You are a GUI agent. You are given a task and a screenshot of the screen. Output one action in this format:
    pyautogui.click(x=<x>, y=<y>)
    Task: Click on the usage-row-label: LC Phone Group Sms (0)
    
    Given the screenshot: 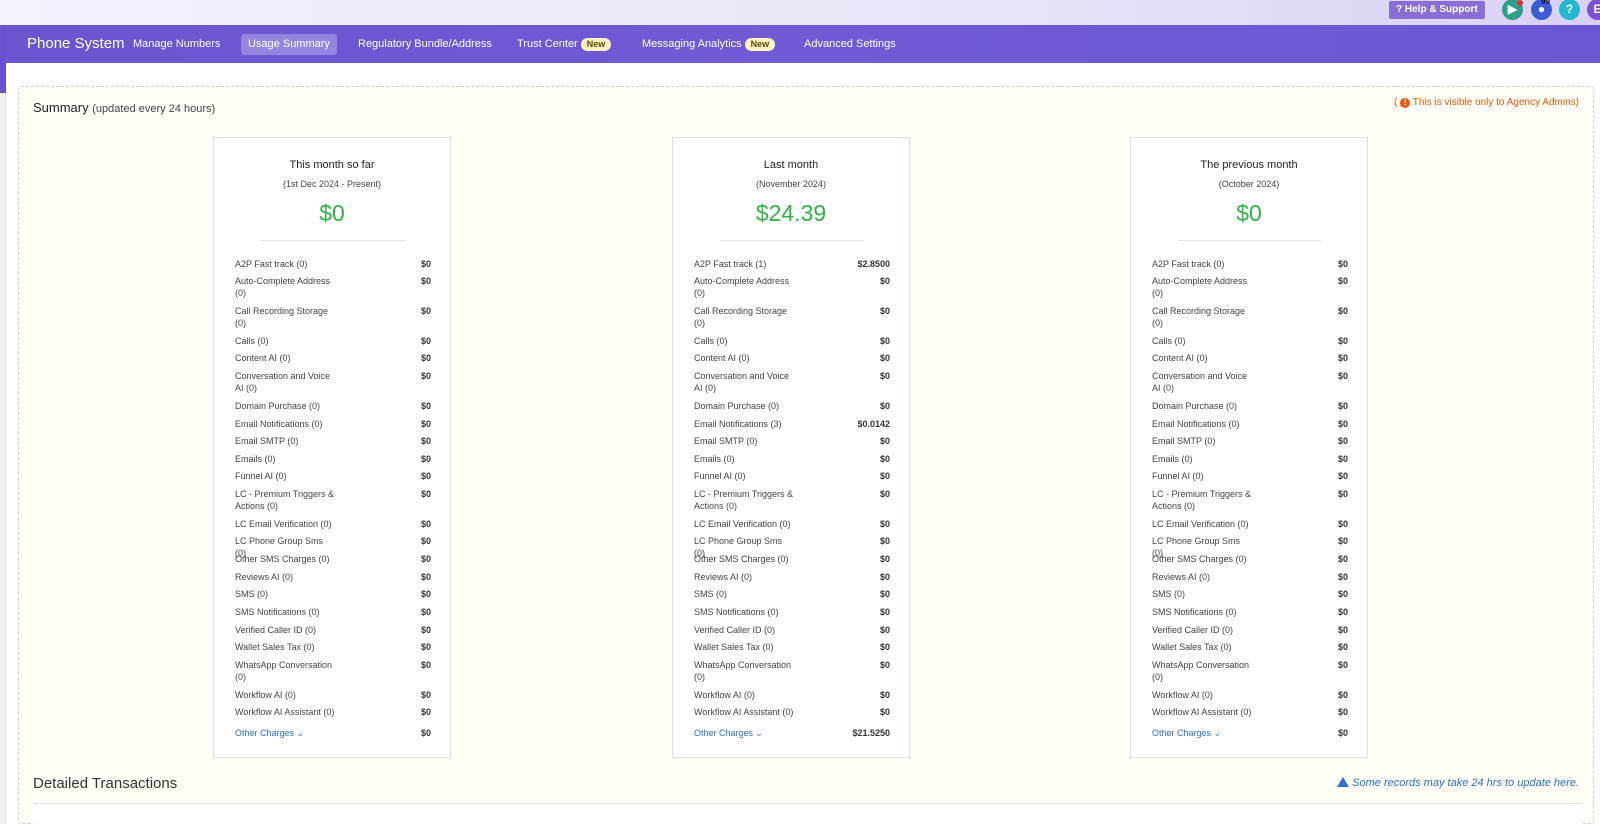 What is the action you would take?
    pyautogui.click(x=738, y=547)
    